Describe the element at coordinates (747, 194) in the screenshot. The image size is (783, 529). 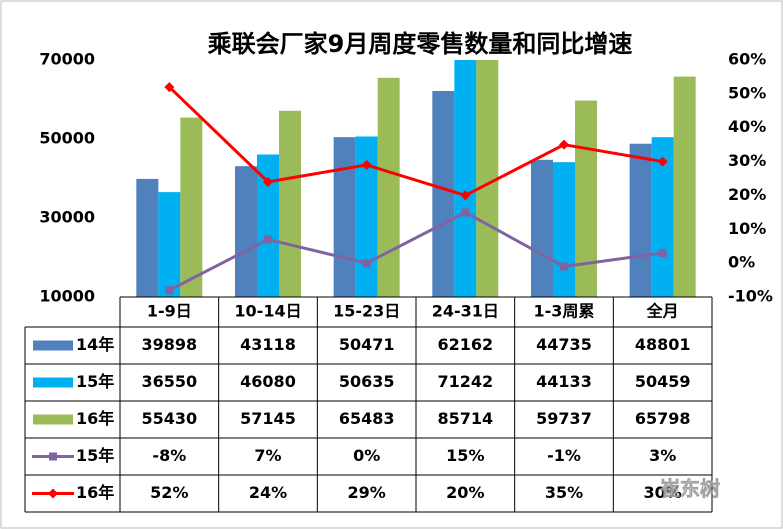
I see `y2-tick-label: 20%` at that location.